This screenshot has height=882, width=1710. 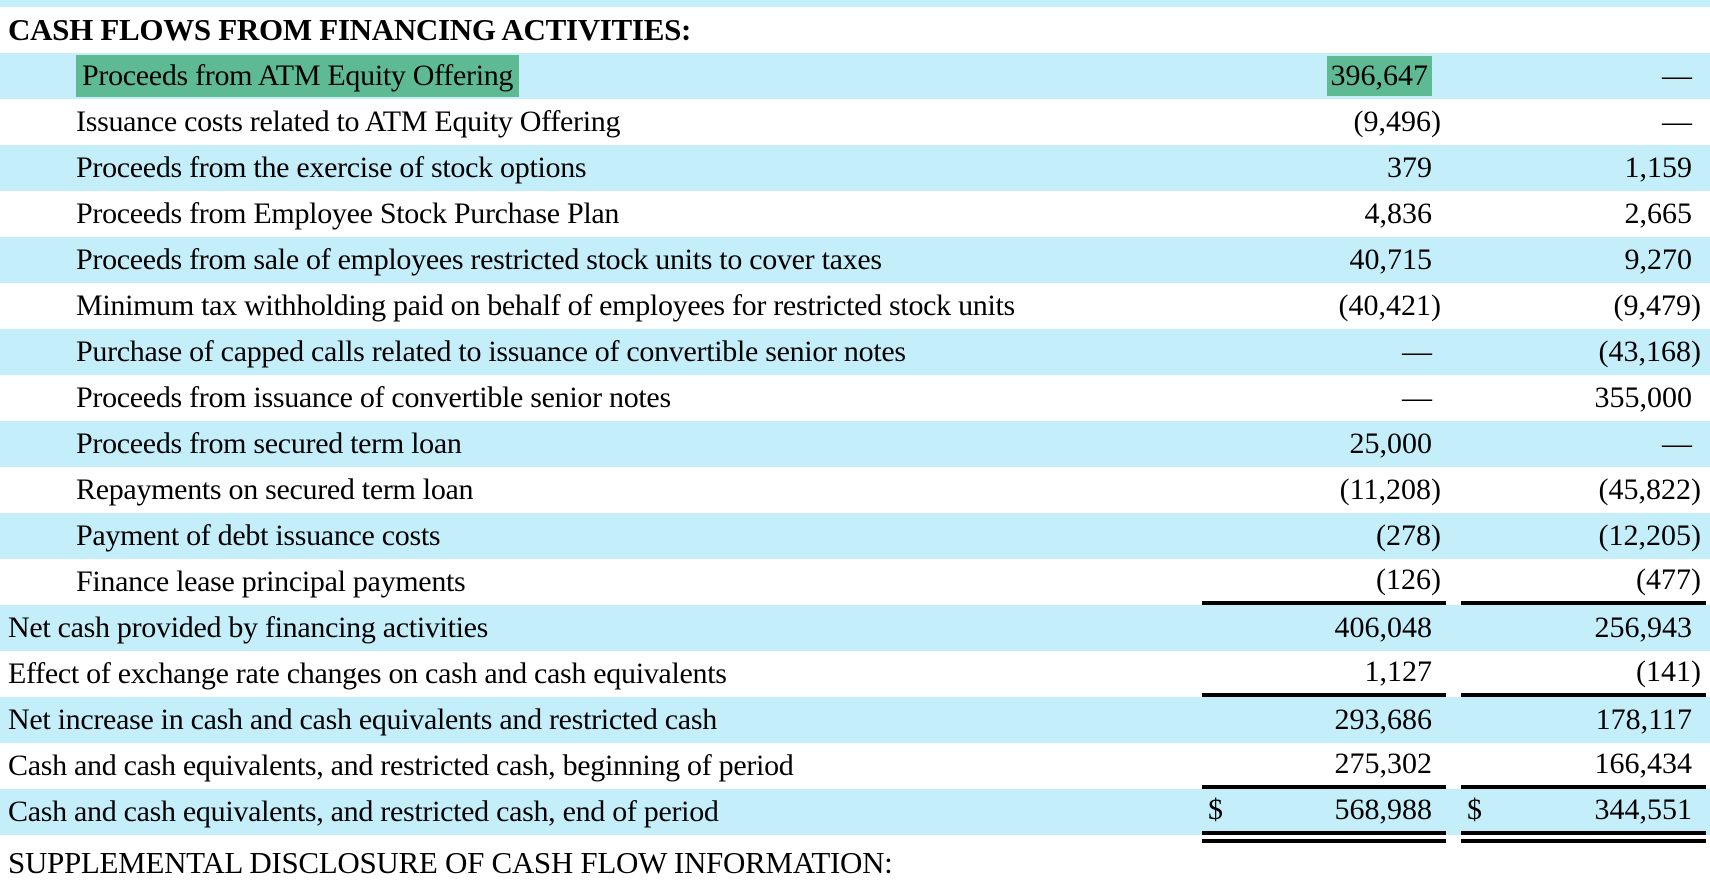 I want to click on amount-col1-cell: —, so click(x=1324, y=352).